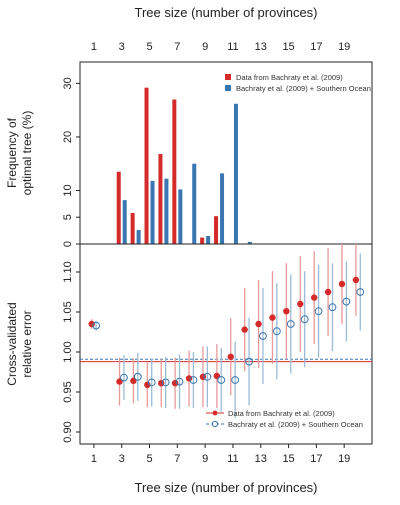  I want to click on error-y-tick-label: 1.10, so click(68, 271).